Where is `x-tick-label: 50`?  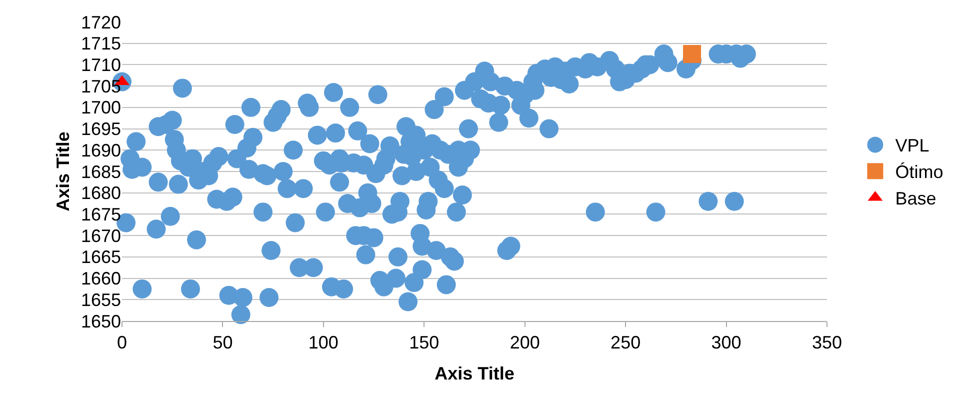
x-tick-label: 50 is located at coordinates (222, 342).